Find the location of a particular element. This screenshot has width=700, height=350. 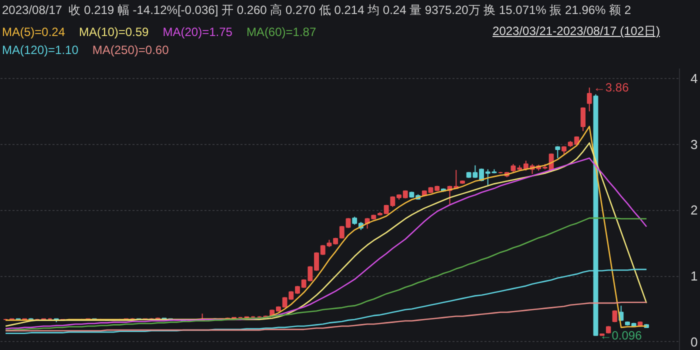

text: MA(5)=0.24 is located at coordinates (34, 33).